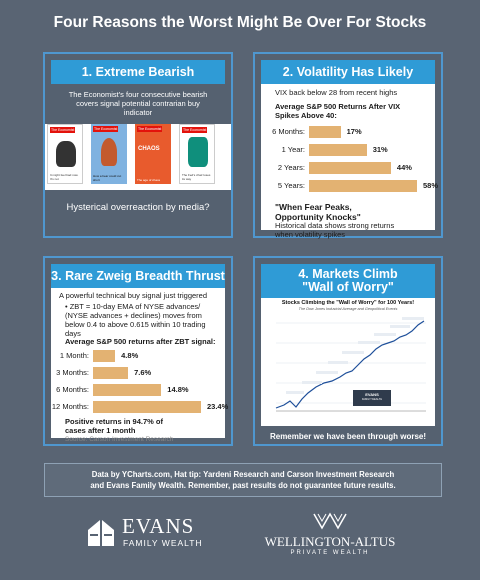  What do you see at coordinates (372, 394) in the screenshot?
I see `evans-watermark-text: EVANS` at bounding box center [372, 394].